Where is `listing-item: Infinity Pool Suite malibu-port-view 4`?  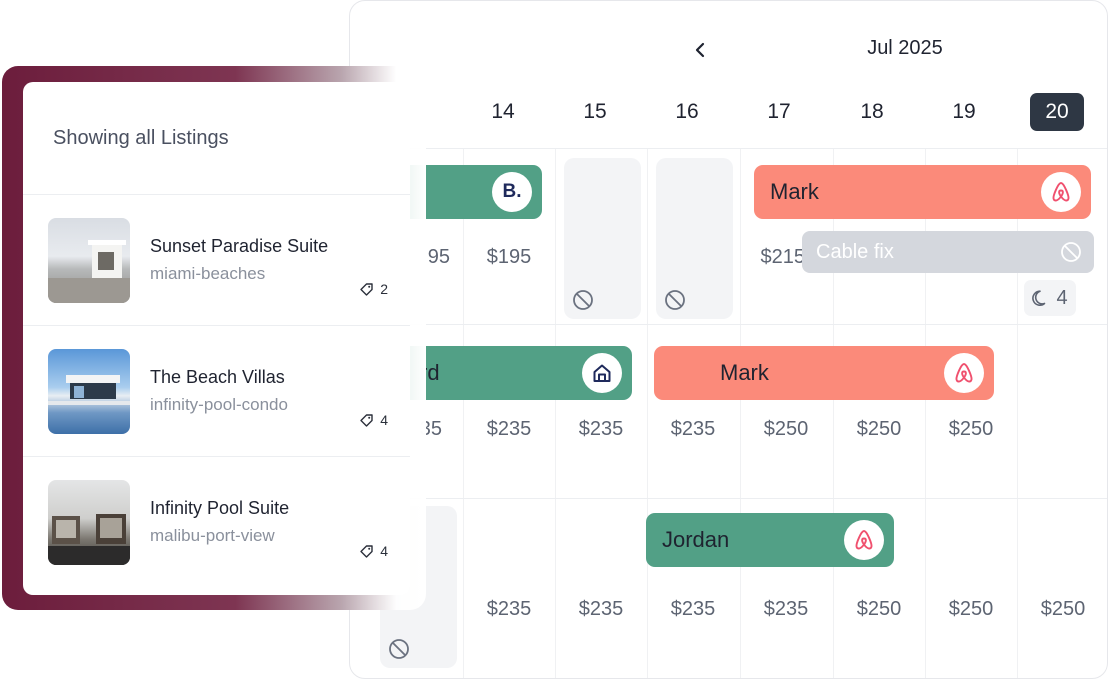
listing-item: Infinity Pool Suite malibu-port-view 4 is located at coordinates (216, 522).